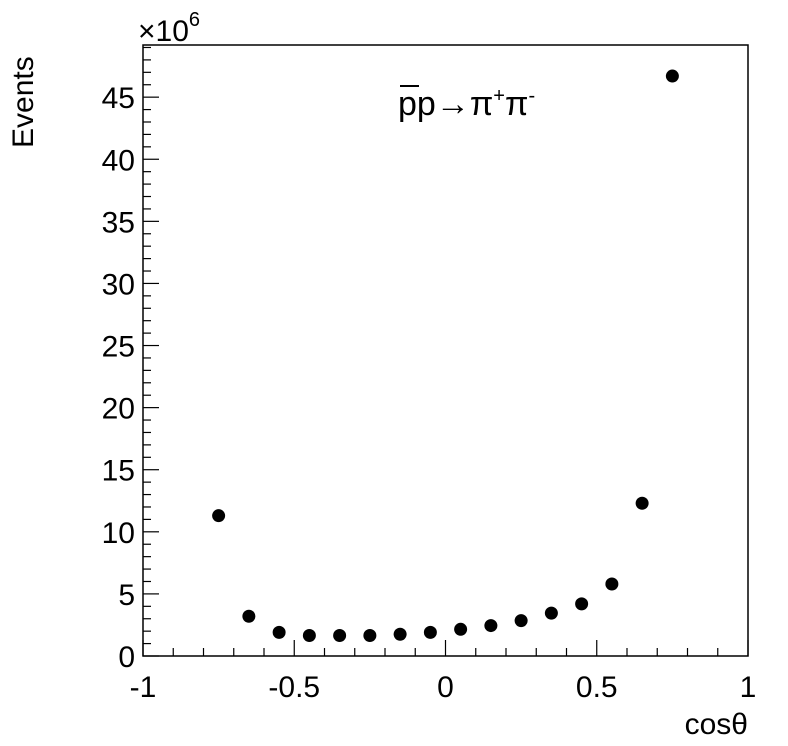 The width and height of the screenshot is (788, 746). What do you see at coordinates (597, 687) in the screenshot?
I see `x-tick-label: 0.5` at bounding box center [597, 687].